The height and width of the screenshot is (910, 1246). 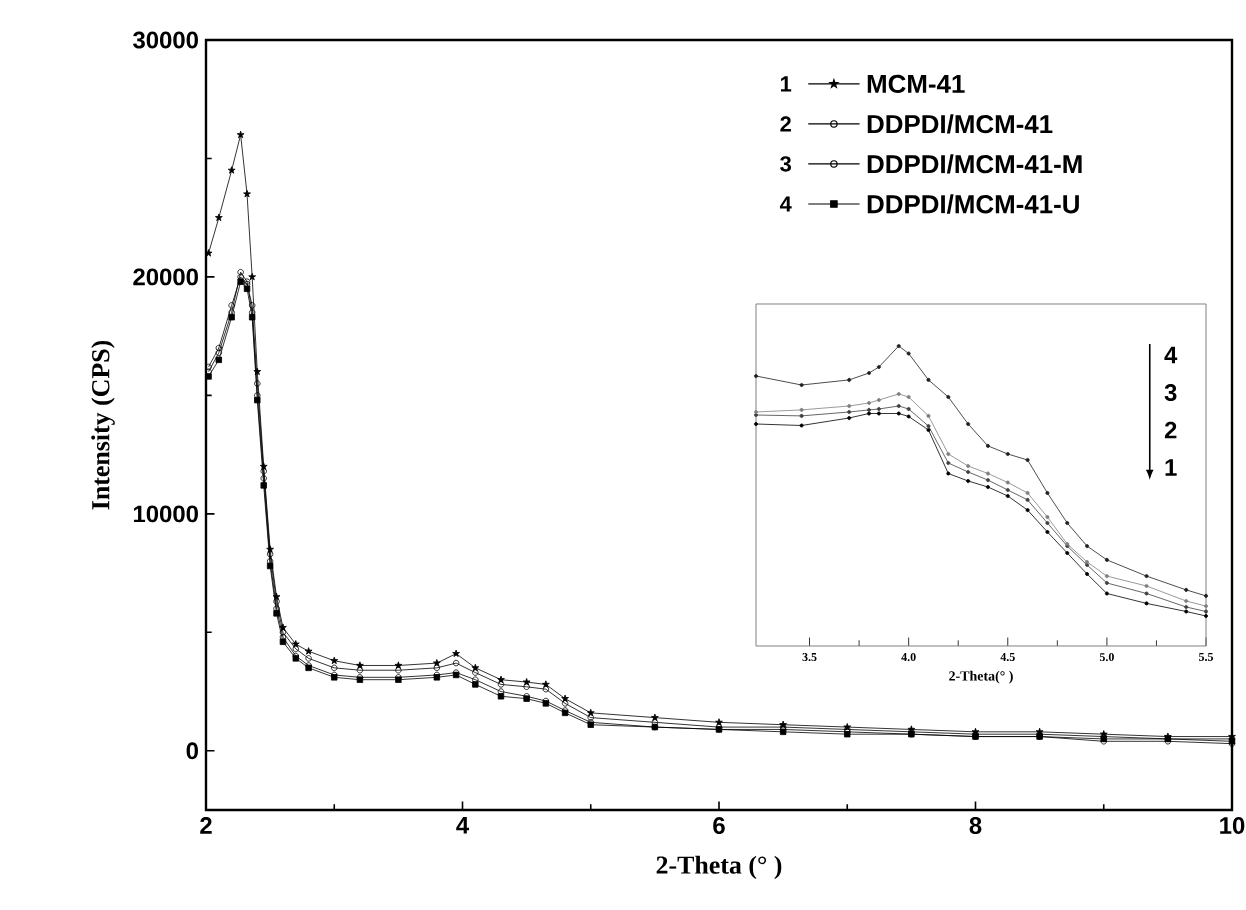 What do you see at coordinates (719, 825) in the screenshot?
I see `x-tick-label: 6` at bounding box center [719, 825].